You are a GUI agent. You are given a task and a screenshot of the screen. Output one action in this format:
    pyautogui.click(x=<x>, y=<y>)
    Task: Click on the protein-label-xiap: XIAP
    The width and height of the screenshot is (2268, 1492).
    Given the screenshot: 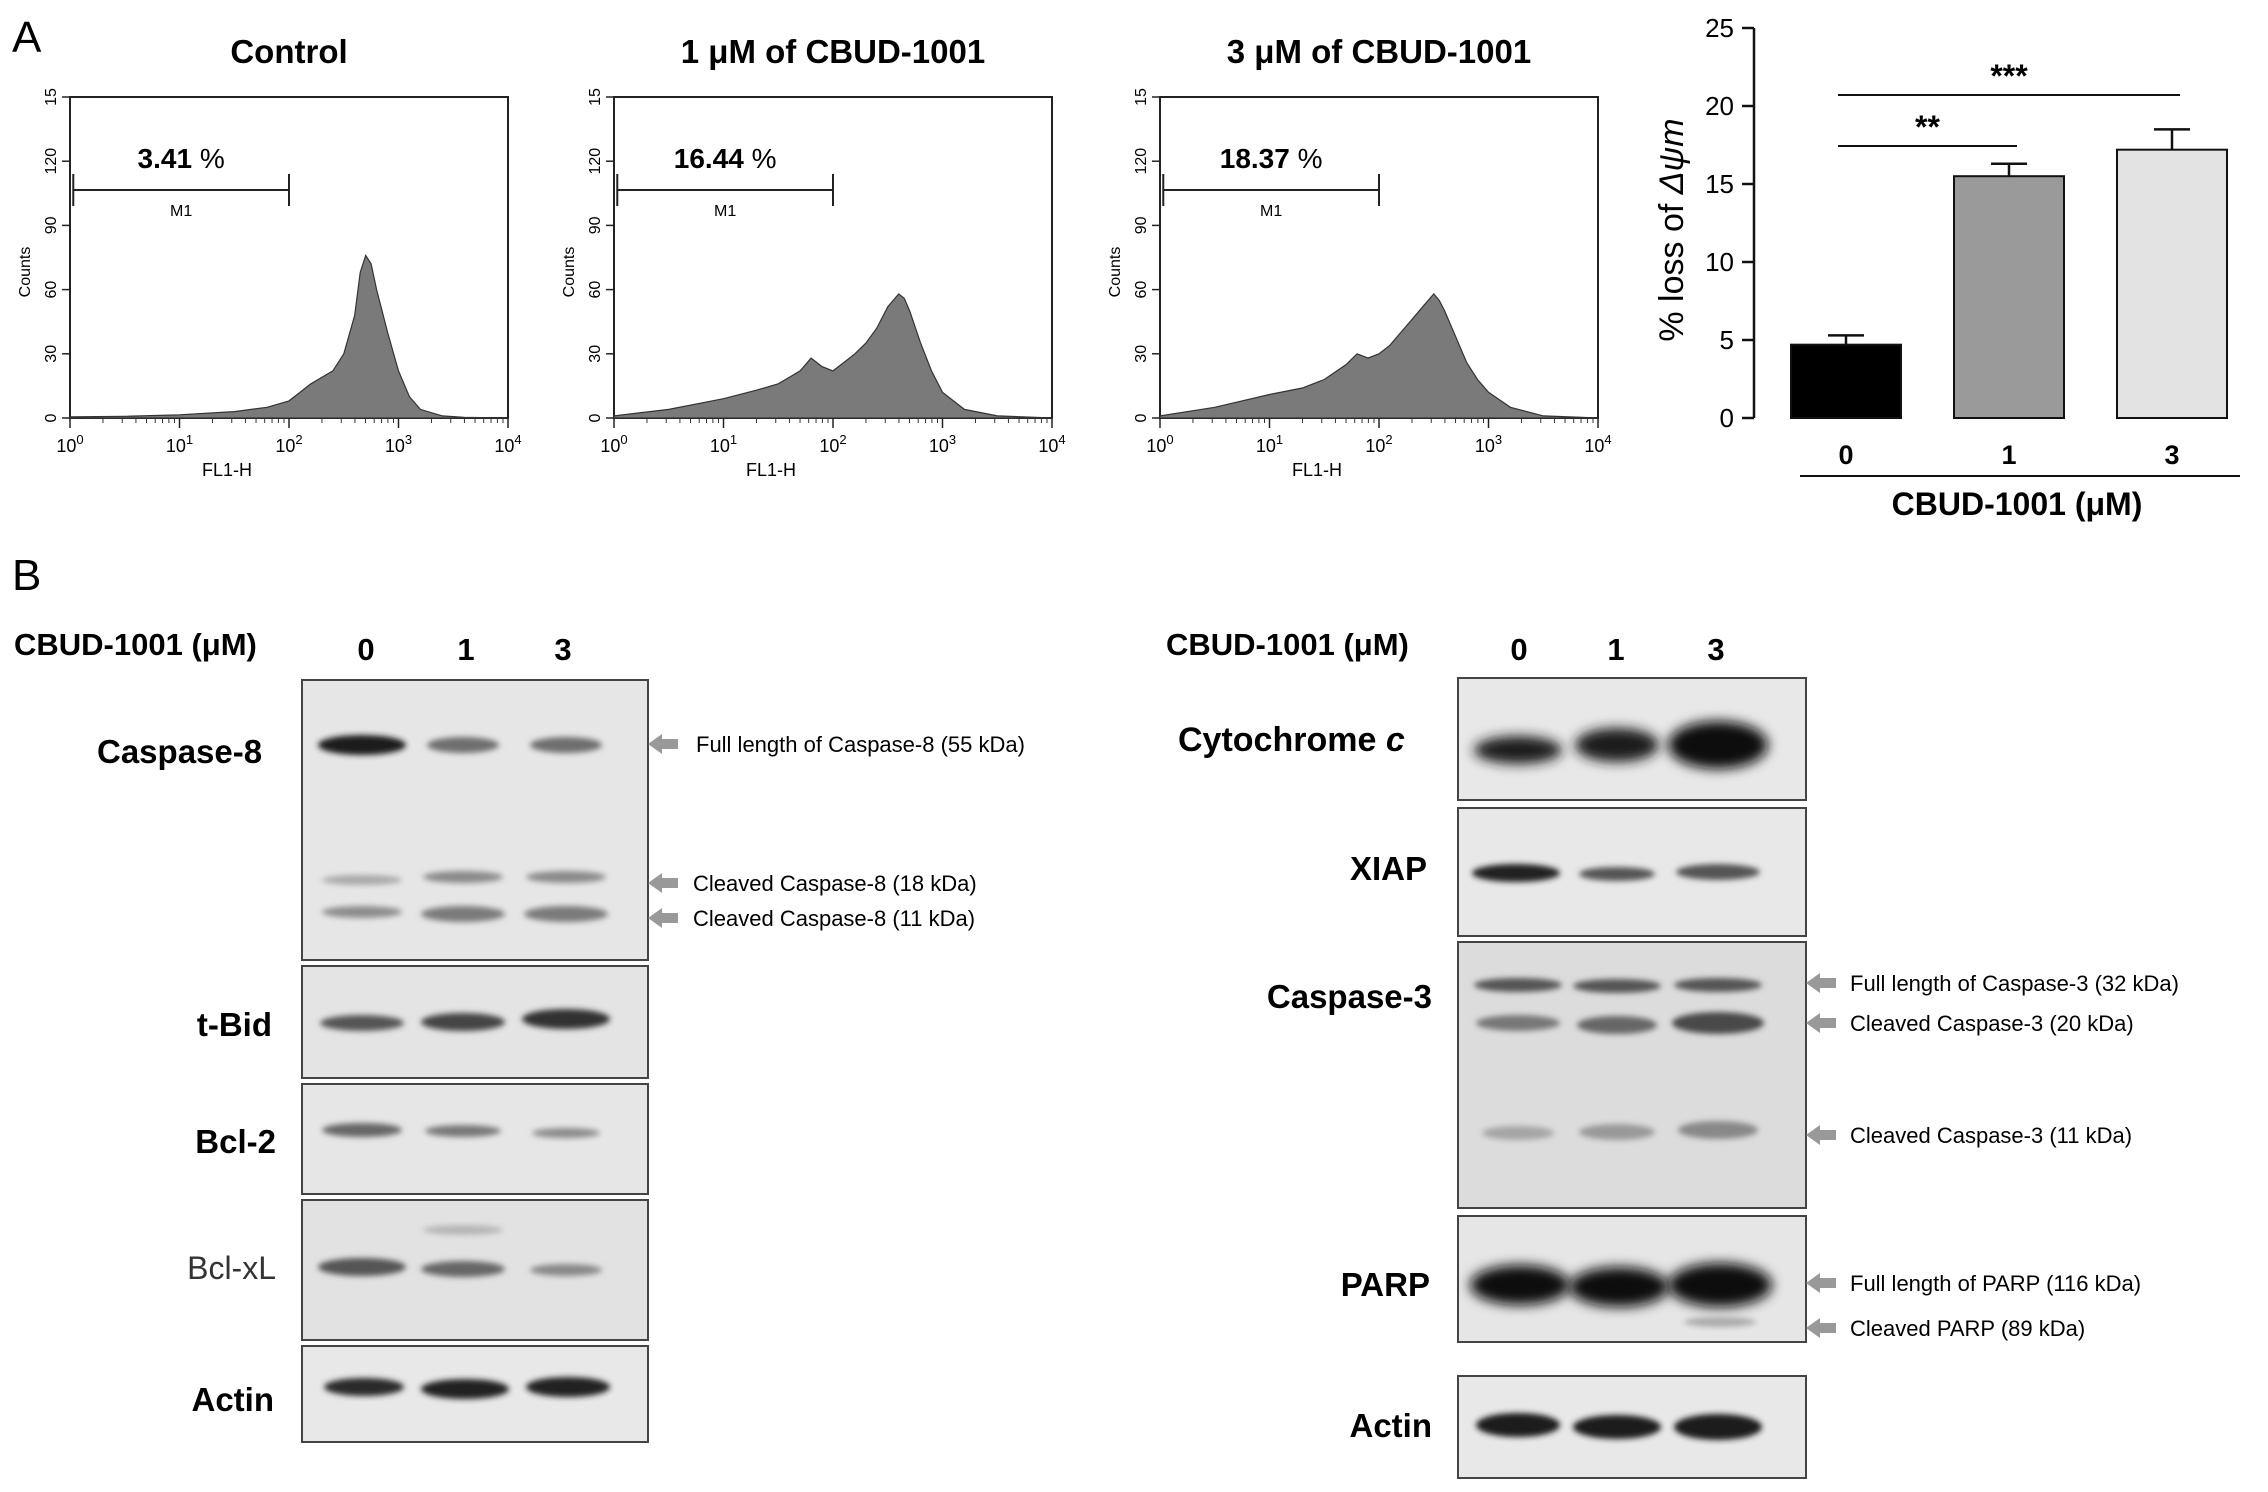 What is the action you would take?
    pyautogui.click(x=1388, y=868)
    